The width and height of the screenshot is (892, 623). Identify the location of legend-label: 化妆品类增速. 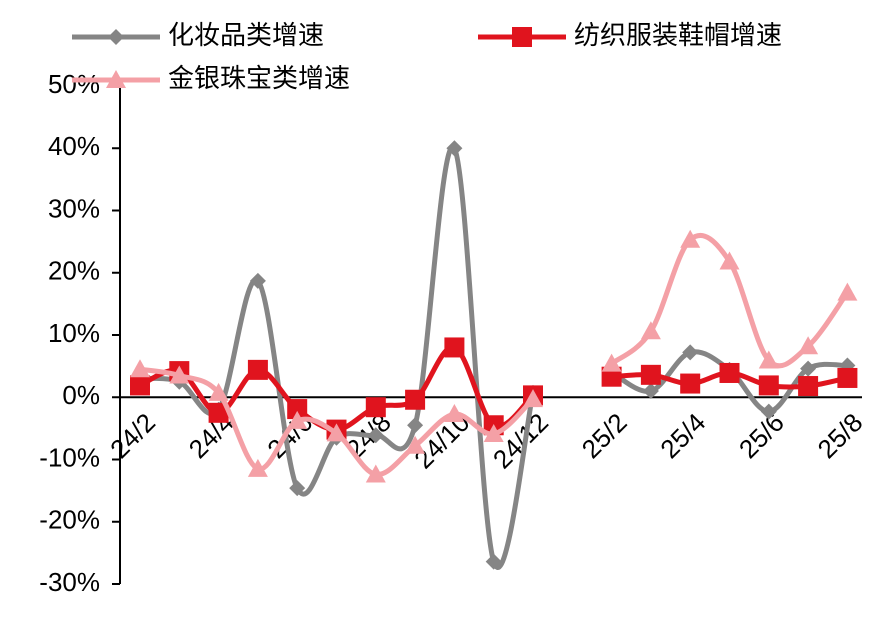
(246, 35).